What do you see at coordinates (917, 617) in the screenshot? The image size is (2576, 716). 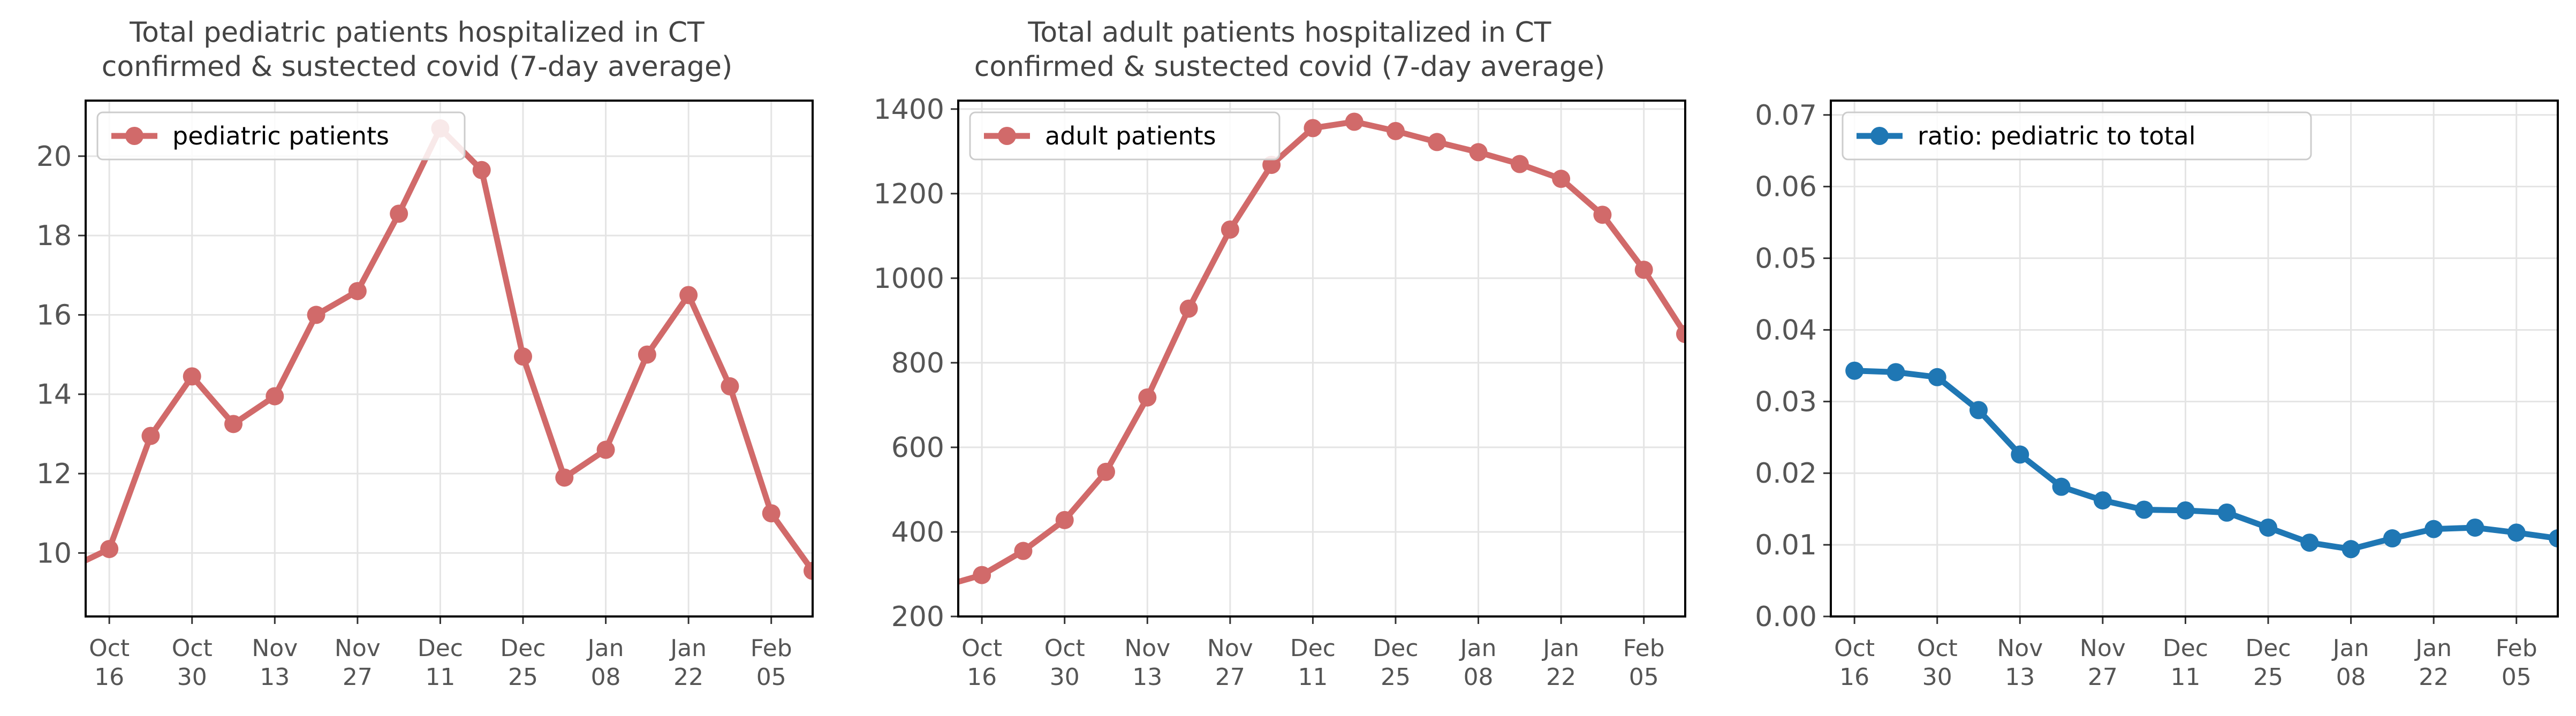 I see `y-tick-label: 200` at bounding box center [917, 617].